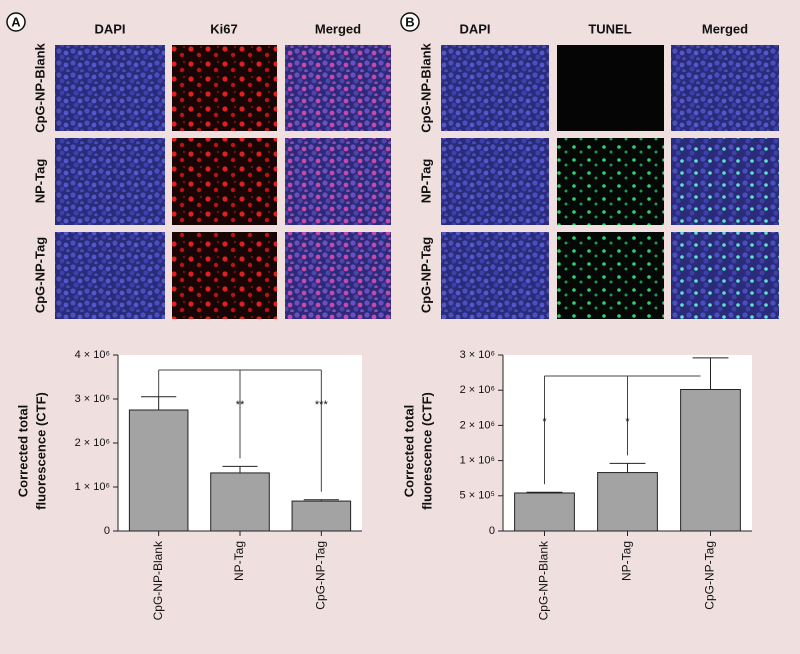 The height and width of the screenshot is (654, 800). I want to click on column-header: TUNEL, so click(609, 28).